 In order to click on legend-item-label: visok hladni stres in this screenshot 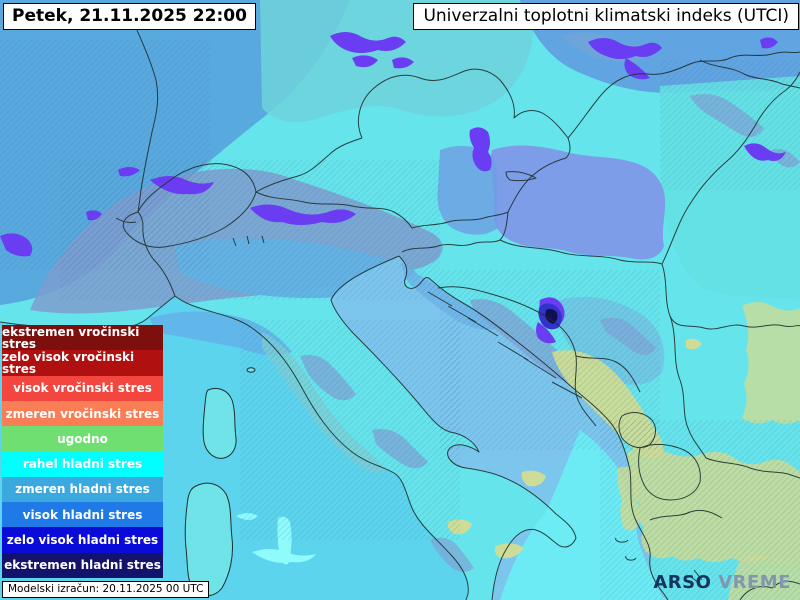, I will do `click(82, 514)`.